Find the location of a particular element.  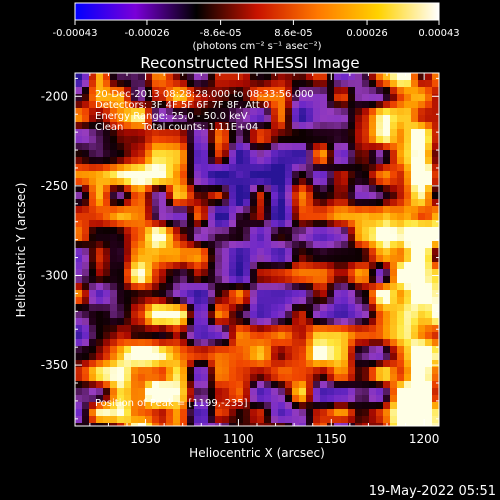

annotation-time-range: 20-Dec-2013 08:28:28.000 to 08:33:56.000 is located at coordinates (204, 94).